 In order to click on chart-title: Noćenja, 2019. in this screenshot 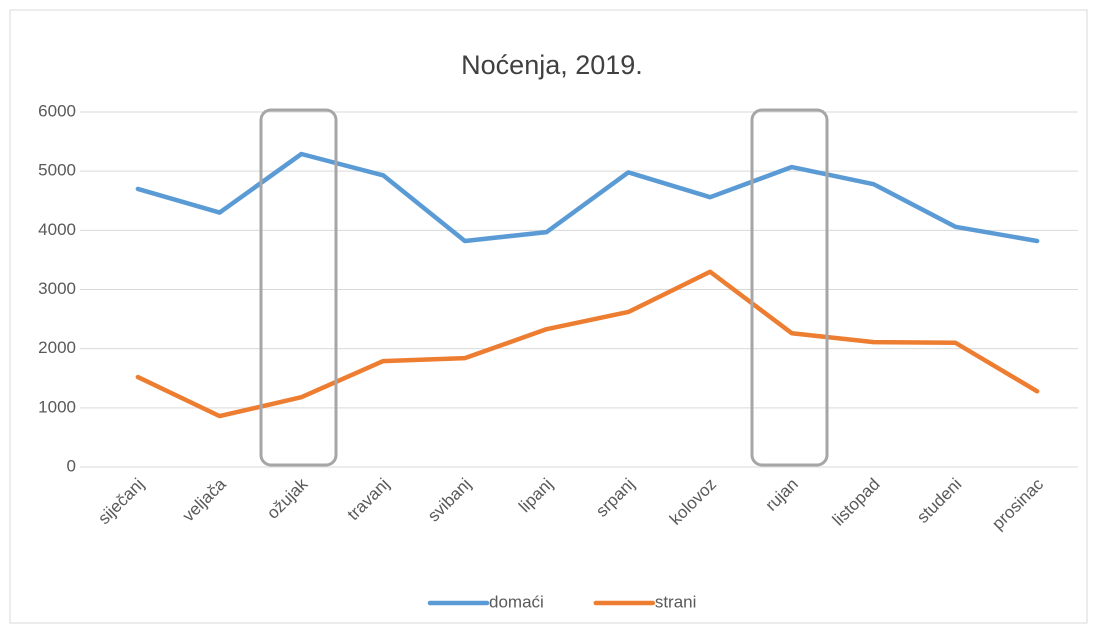, I will do `click(552, 65)`.